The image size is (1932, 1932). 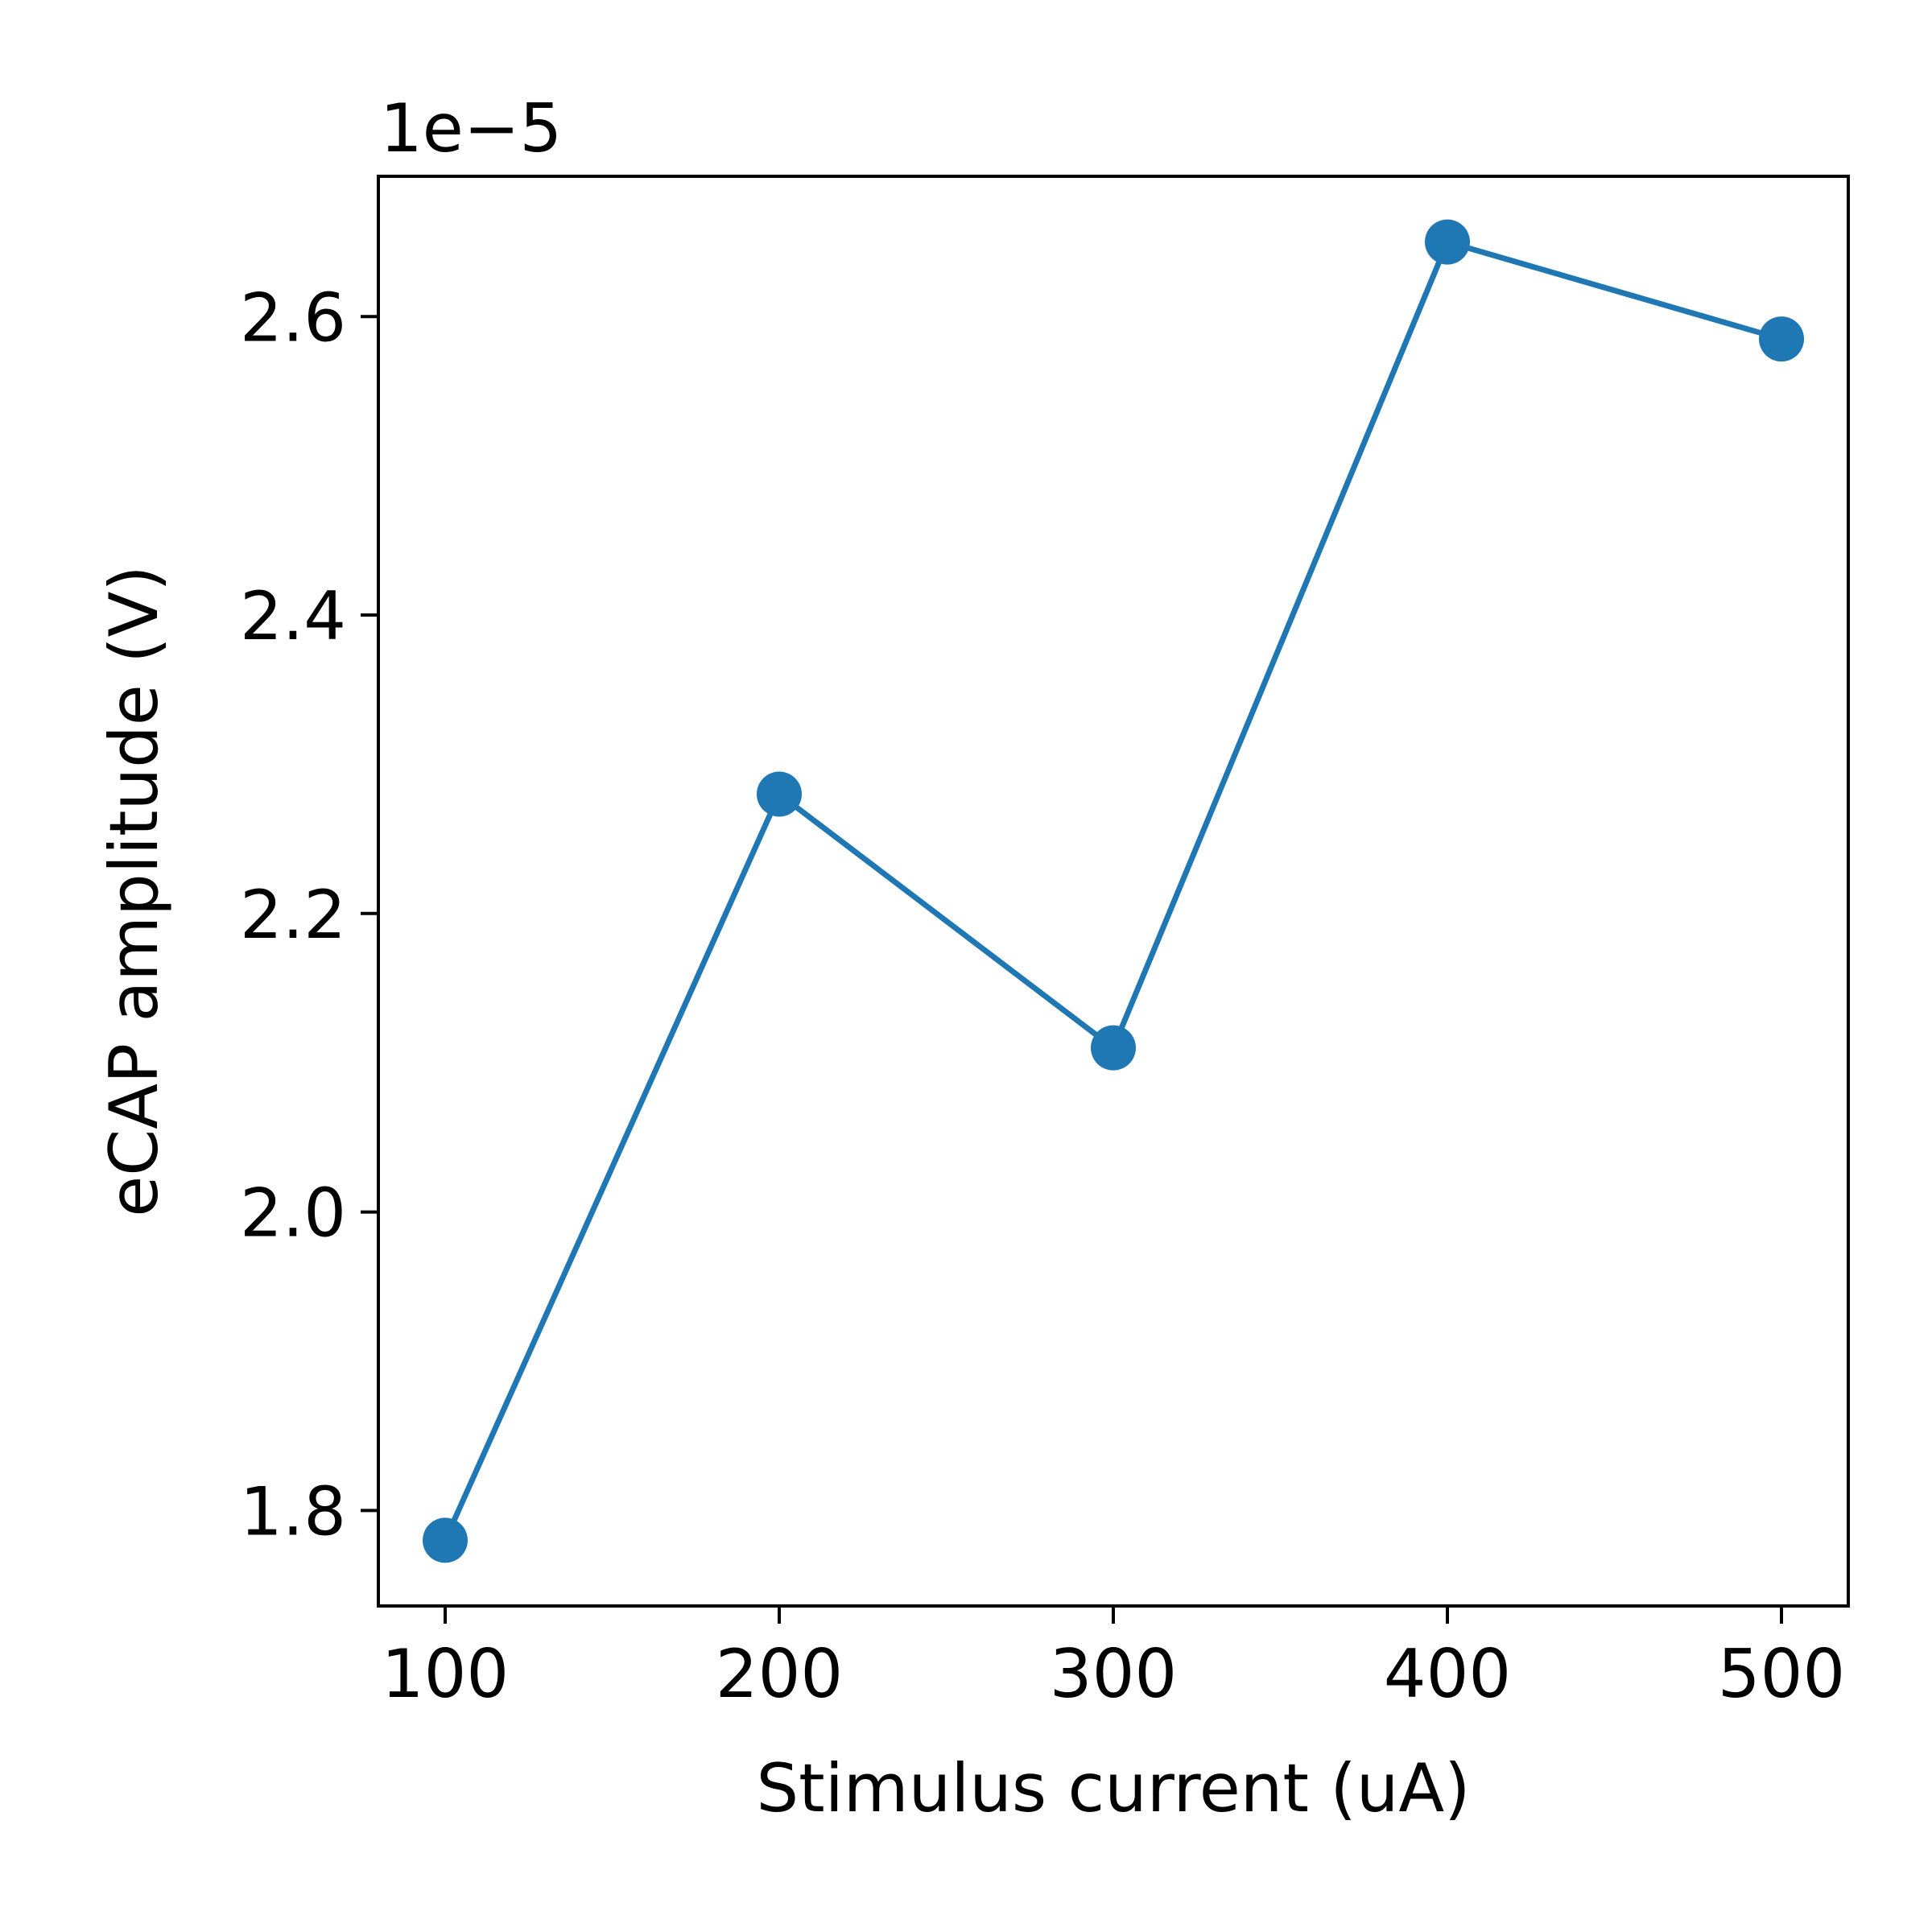 I want to click on y-tick-label: 2.2, so click(x=293, y=915).